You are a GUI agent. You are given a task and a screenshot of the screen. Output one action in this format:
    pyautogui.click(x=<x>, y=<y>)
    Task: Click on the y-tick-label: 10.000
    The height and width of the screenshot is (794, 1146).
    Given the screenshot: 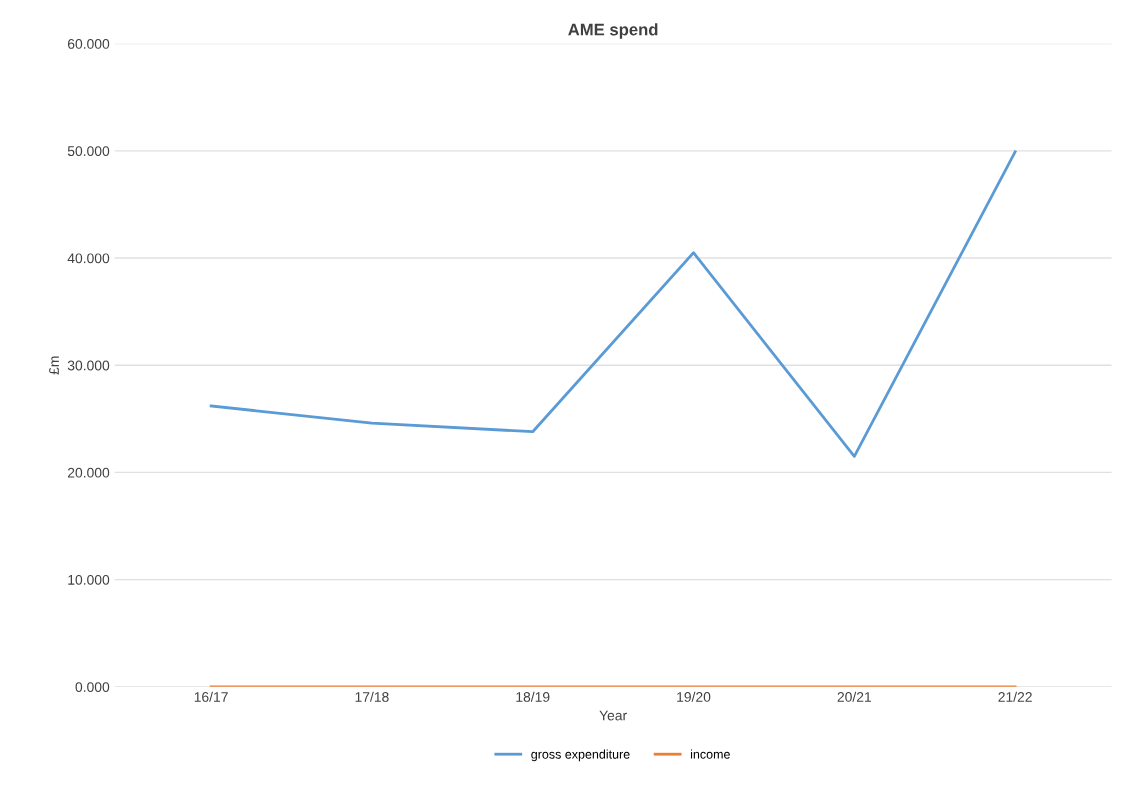 What is the action you would take?
    pyautogui.click(x=89, y=579)
    